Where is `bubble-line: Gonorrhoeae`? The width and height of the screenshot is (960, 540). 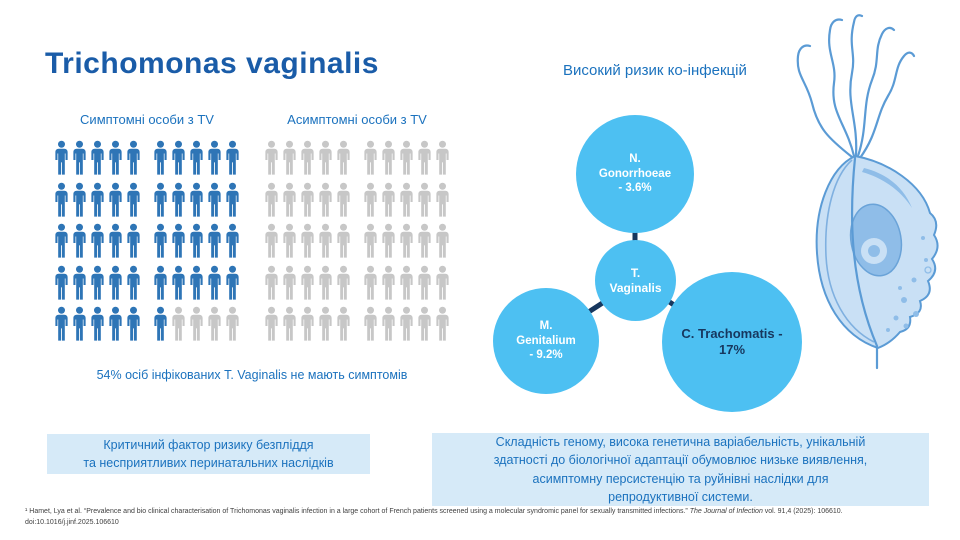
bubble-line: Gonorrhoeae is located at coordinates (635, 173).